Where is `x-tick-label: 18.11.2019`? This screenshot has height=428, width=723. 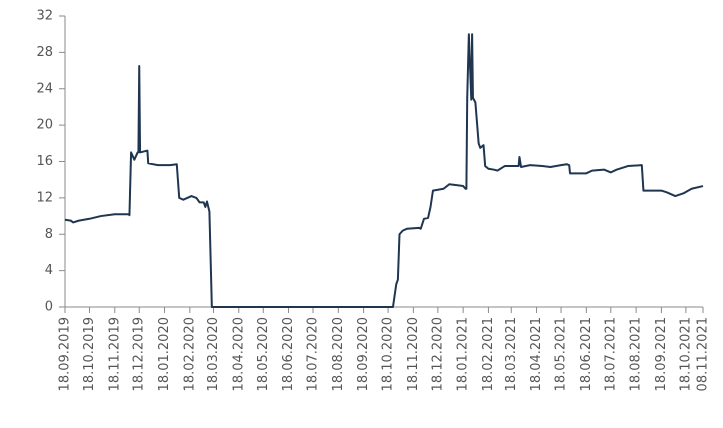 x-tick-label: 18.11.2019 is located at coordinates (114, 354).